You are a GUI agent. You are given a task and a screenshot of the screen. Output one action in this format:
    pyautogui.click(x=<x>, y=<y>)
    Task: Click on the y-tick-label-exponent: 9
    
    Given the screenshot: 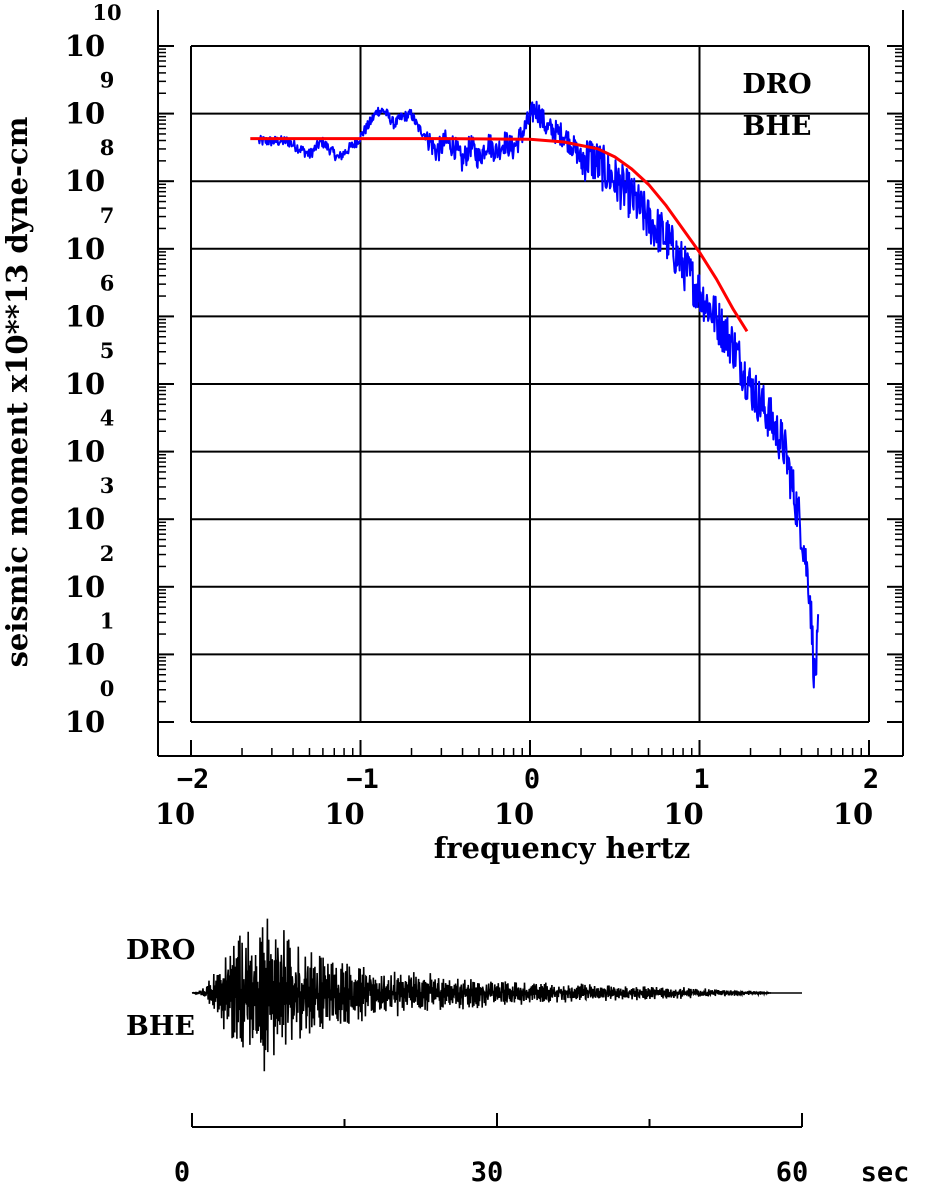 What is the action you would take?
    pyautogui.click(x=107, y=80)
    